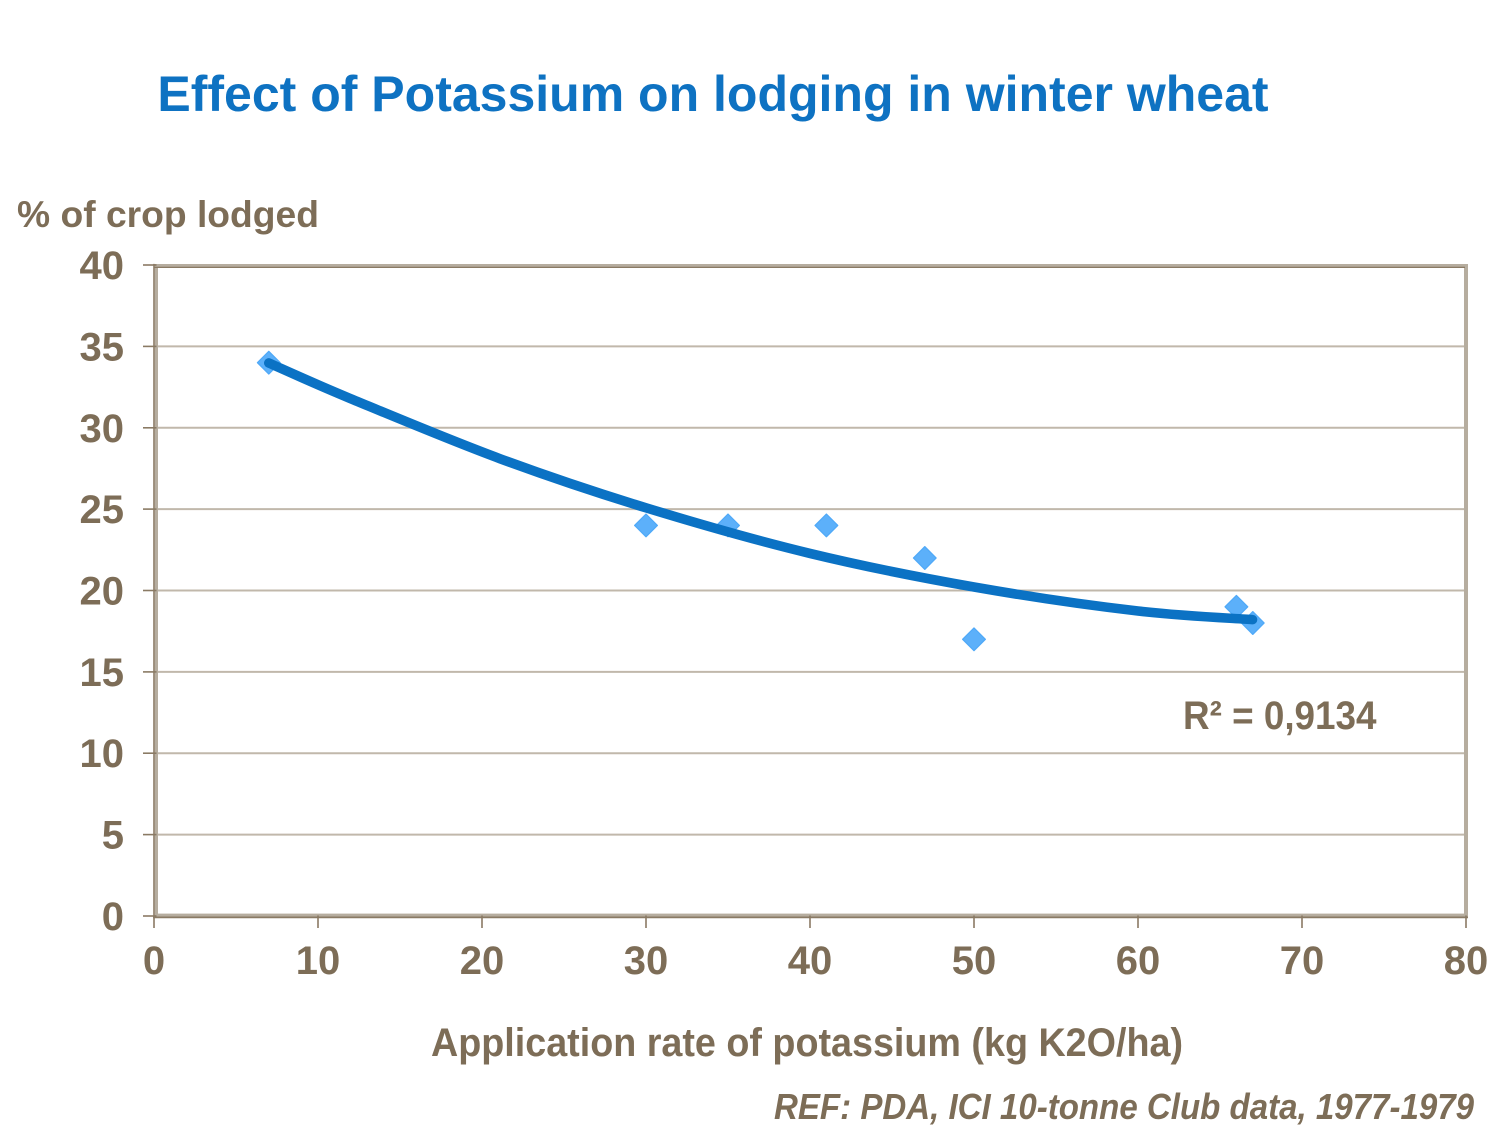 This screenshot has height=1126, width=1500. Describe the element at coordinates (102, 673) in the screenshot. I see `svg-text: 15` at that location.